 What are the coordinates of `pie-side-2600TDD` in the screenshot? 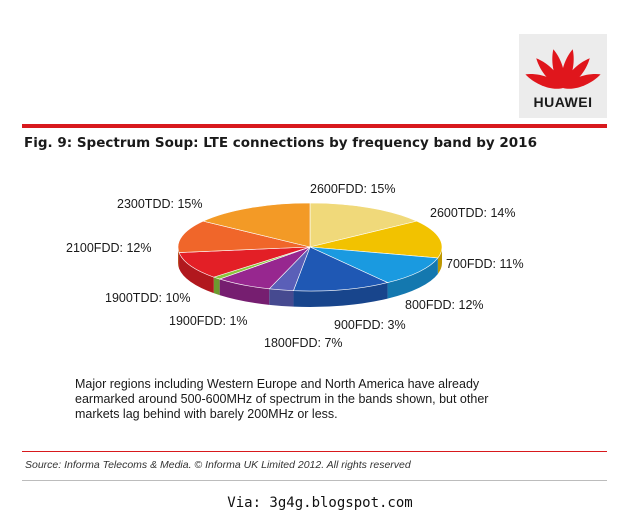 It's located at (439, 260).